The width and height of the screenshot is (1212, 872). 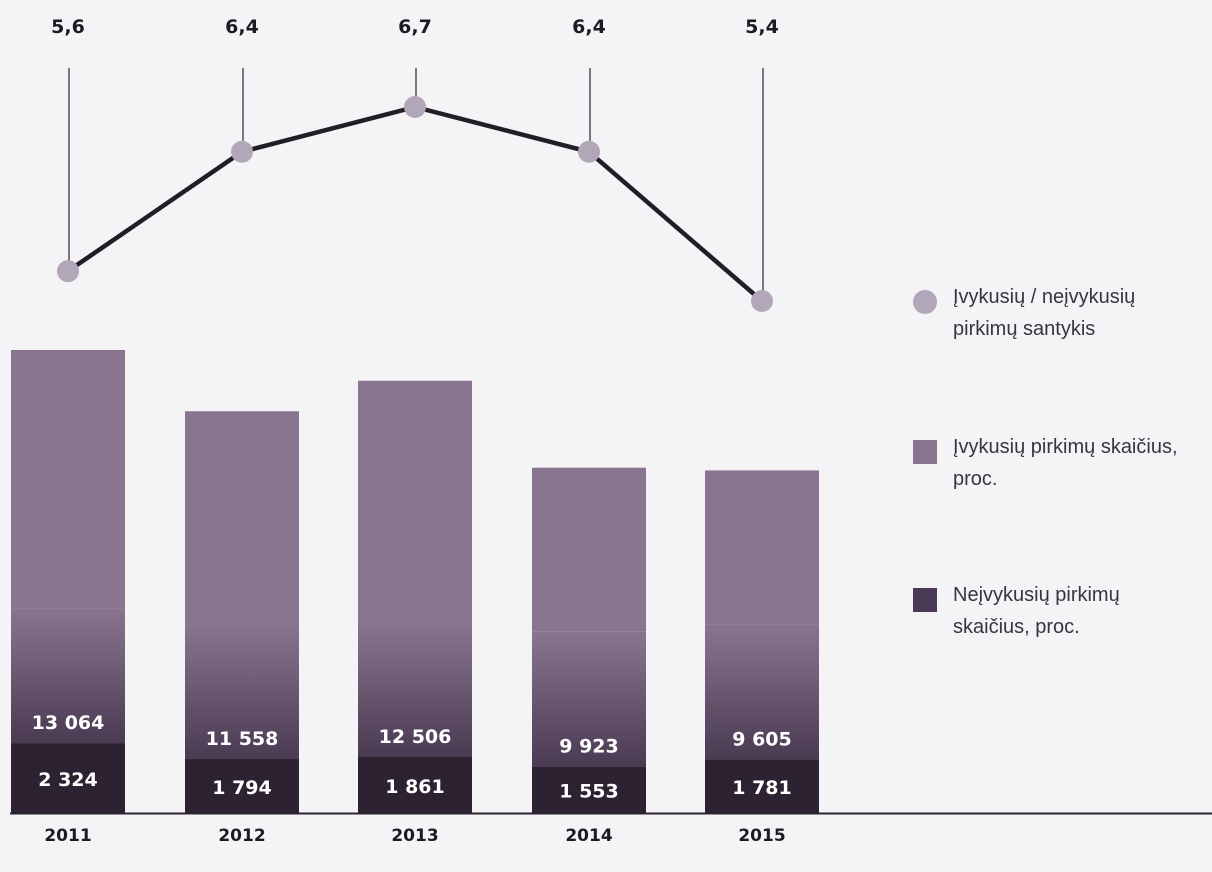 I want to click on bar-label-unsuccessful: 1 553, so click(x=589, y=792).